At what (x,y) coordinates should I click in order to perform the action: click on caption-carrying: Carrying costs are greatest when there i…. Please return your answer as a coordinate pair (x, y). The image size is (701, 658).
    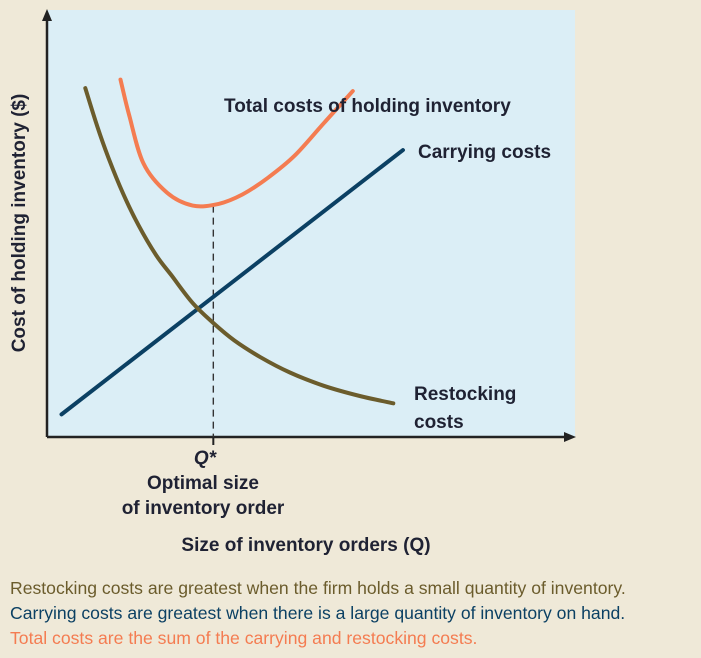
    Looking at the image, I should click on (318, 613).